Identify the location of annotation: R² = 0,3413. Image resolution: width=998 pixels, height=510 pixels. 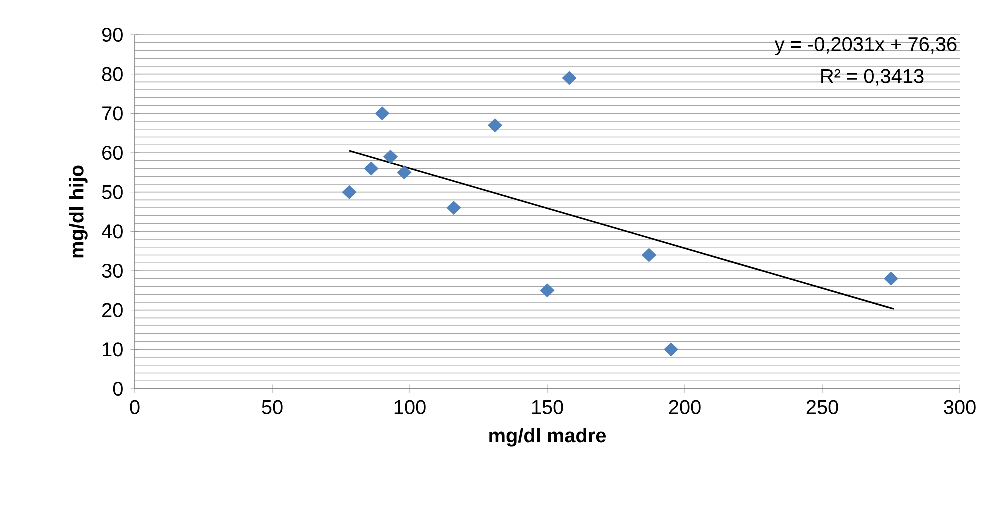
(873, 77).